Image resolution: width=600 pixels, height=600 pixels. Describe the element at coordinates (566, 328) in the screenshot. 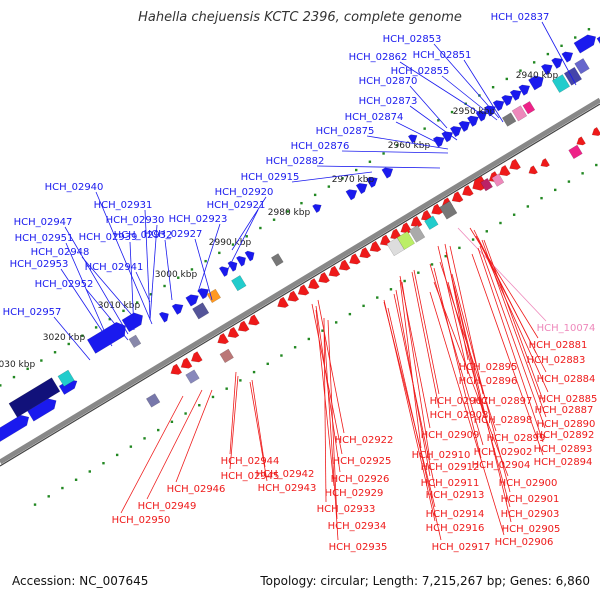

I see `lower-gene-label: HCH_10074` at that location.